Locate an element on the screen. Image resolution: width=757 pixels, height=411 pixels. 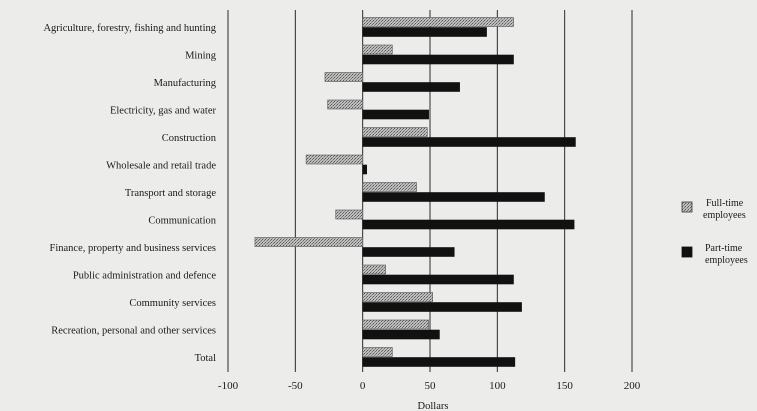
x-tick-label: 50 is located at coordinates (431, 386).